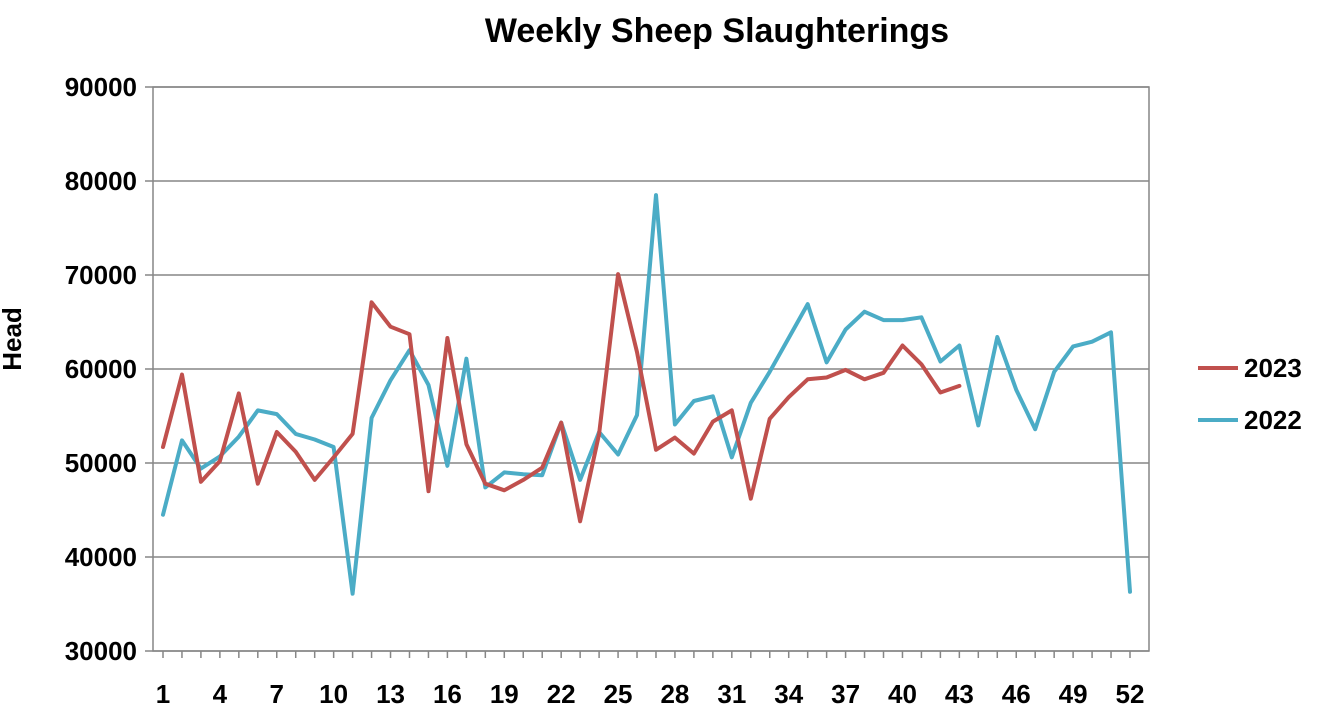 Image resolution: width=1328 pixels, height=722 pixels. What do you see at coordinates (101, 651) in the screenshot?
I see `y-tick-label: 30000` at bounding box center [101, 651].